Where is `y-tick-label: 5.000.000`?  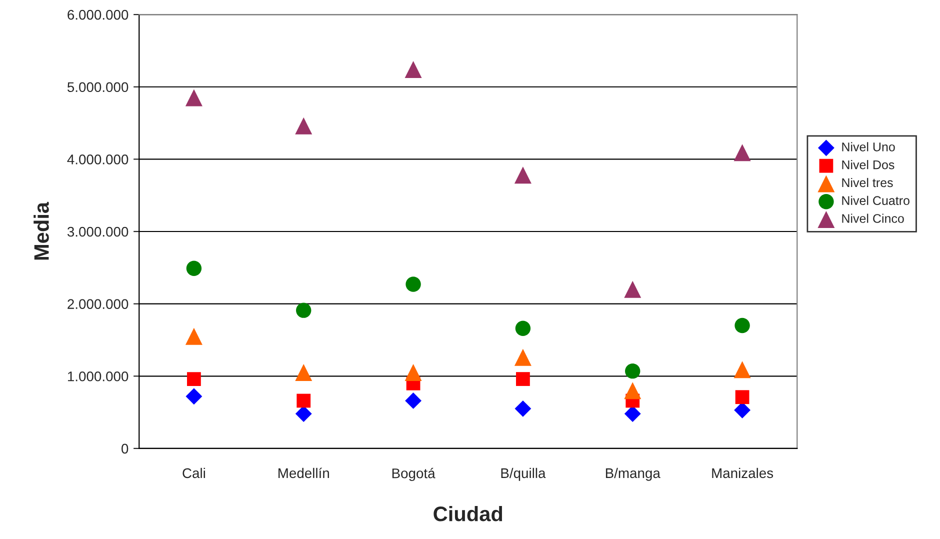 y-tick-label: 5.000.000 is located at coordinates (97, 87).